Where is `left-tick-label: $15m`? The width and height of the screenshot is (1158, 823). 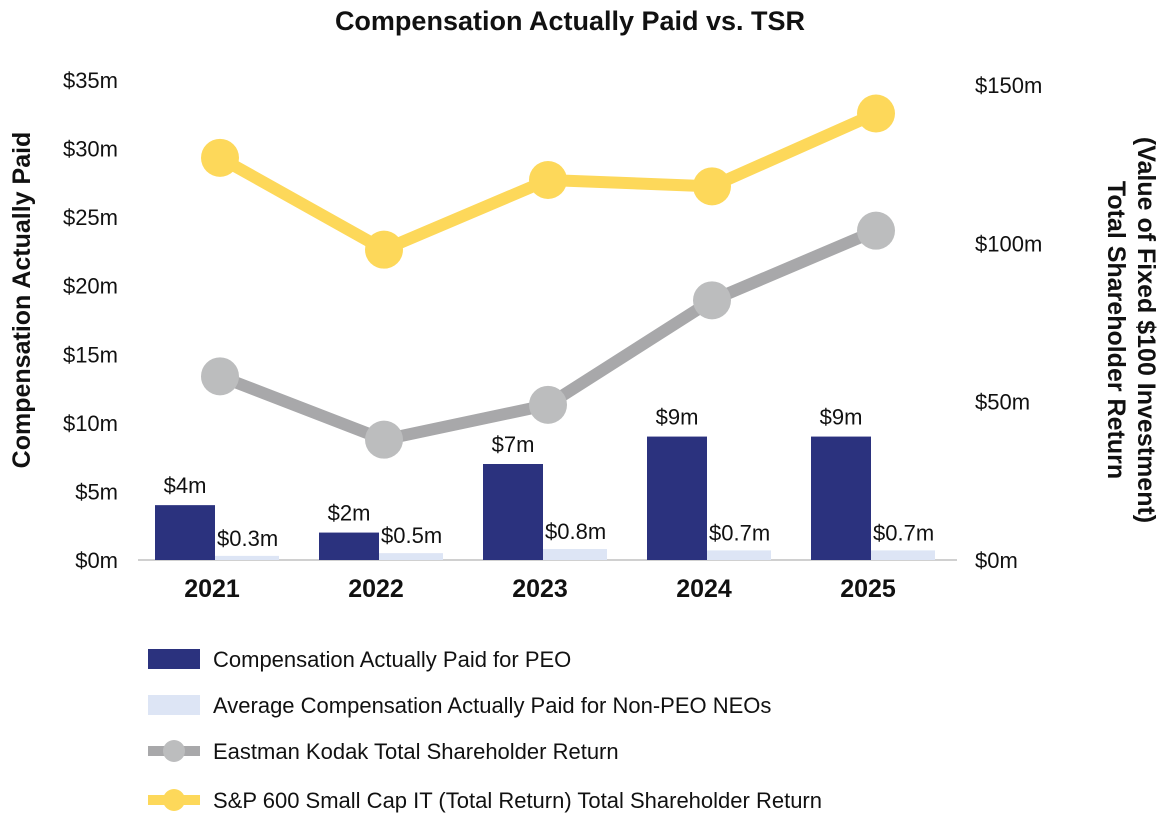
left-tick-label: $15m is located at coordinates (90, 354).